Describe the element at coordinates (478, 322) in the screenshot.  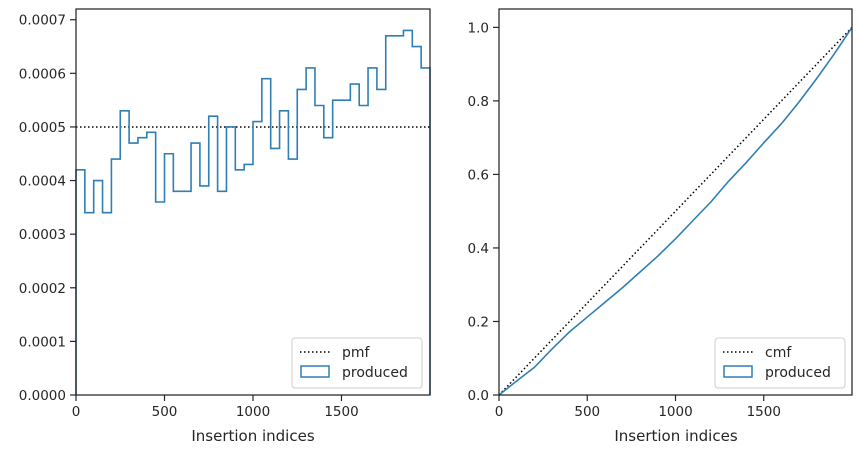
I see `cmf-y-tick-label: 0.2` at that location.